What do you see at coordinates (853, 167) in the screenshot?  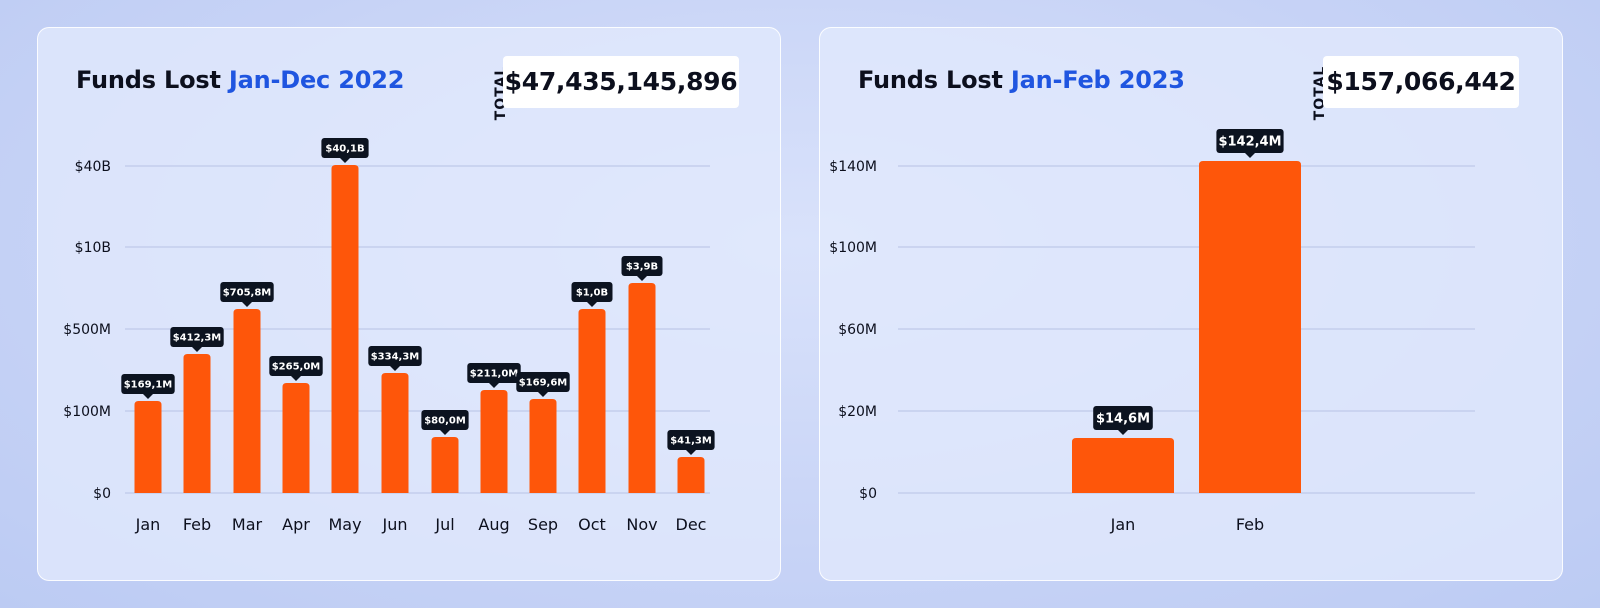 I see `y-tick-label: $140M` at bounding box center [853, 167].